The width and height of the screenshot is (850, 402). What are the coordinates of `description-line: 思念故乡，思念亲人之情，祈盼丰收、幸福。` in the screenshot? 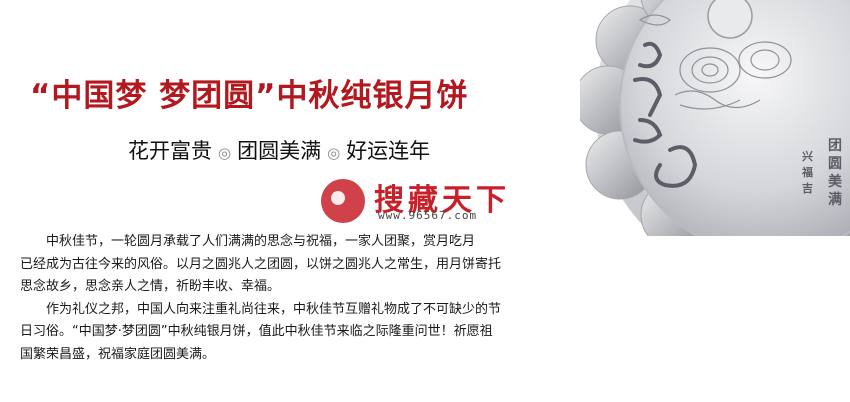 It's located at (150, 286).